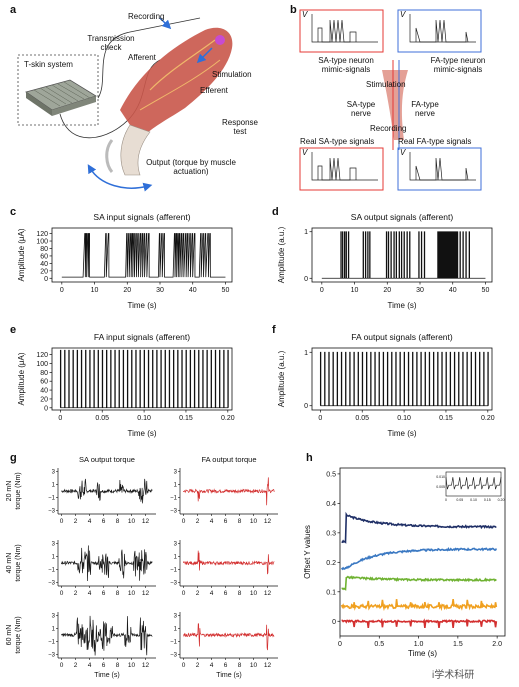  Describe the element at coordinates (473, 483) in the screenshot. I see `inset-trace` at that location.